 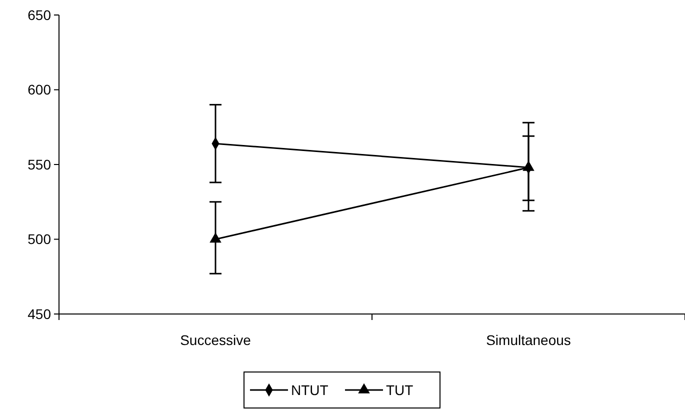 What do you see at coordinates (40, 239) in the screenshot?
I see `y-tick-label: 500` at bounding box center [40, 239].